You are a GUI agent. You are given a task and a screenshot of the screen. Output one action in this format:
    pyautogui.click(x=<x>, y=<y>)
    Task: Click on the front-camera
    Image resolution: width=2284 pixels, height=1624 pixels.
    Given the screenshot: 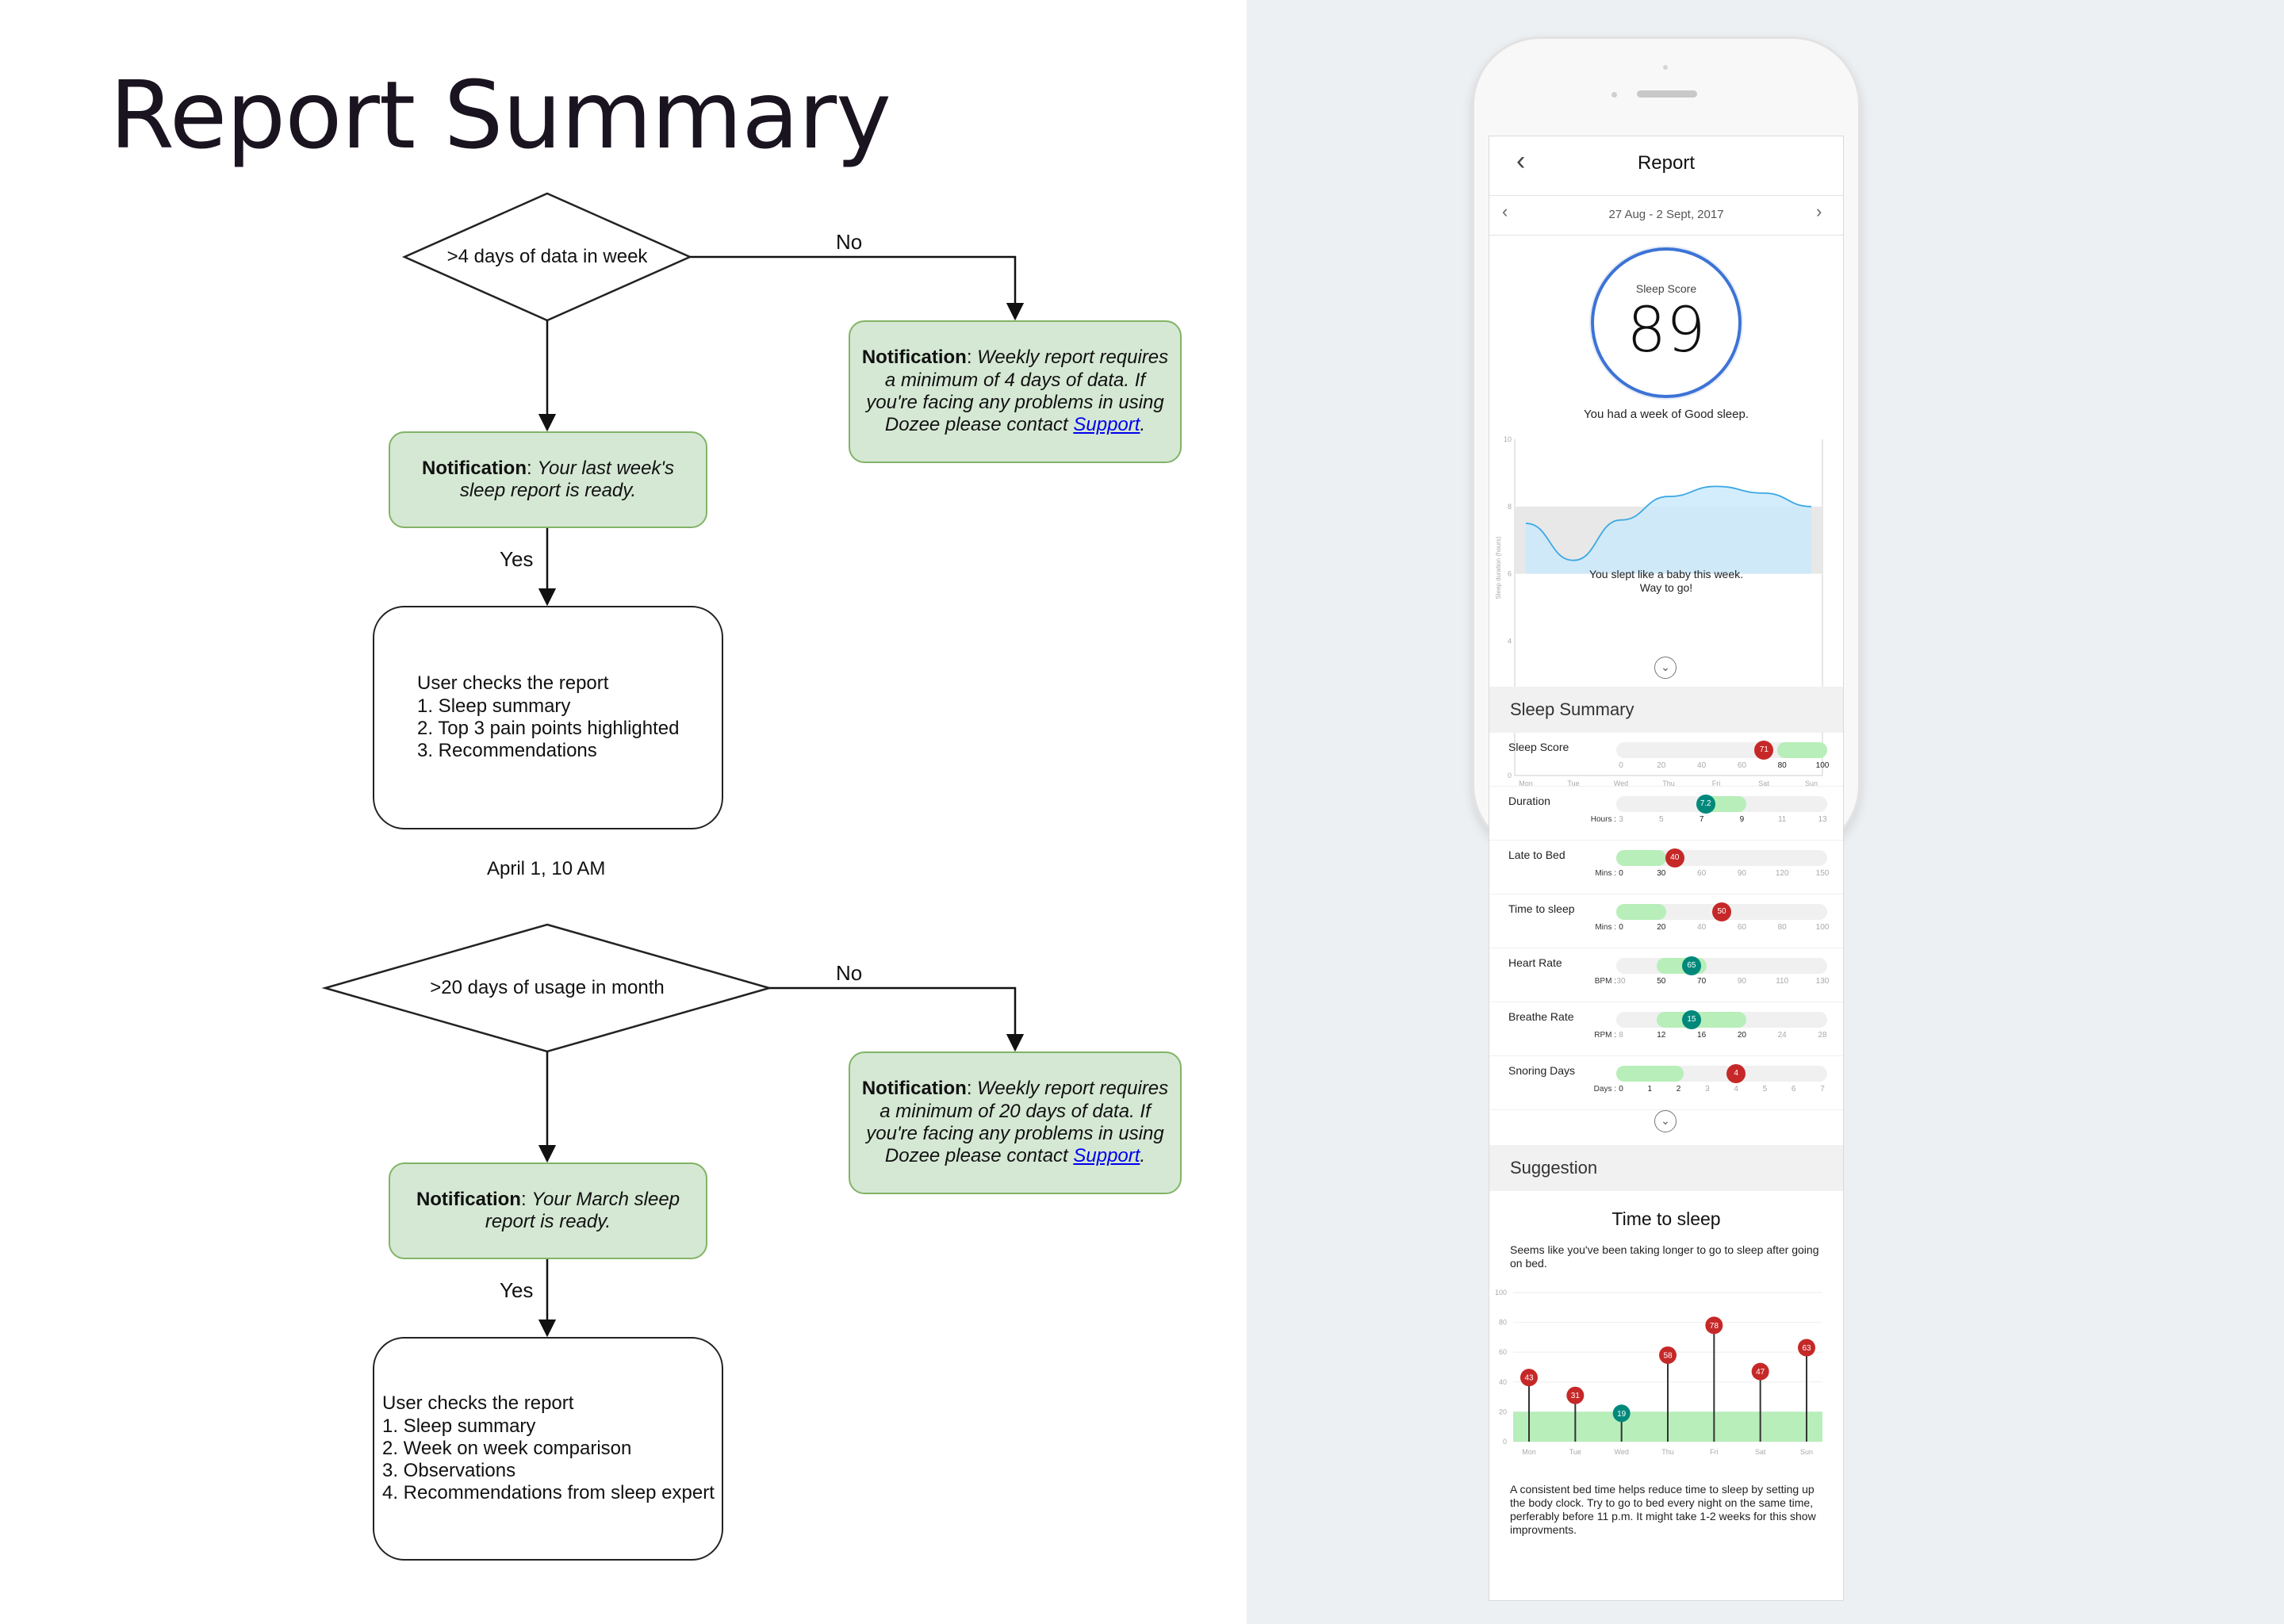 What is the action you would take?
    pyautogui.click(x=1614, y=95)
    